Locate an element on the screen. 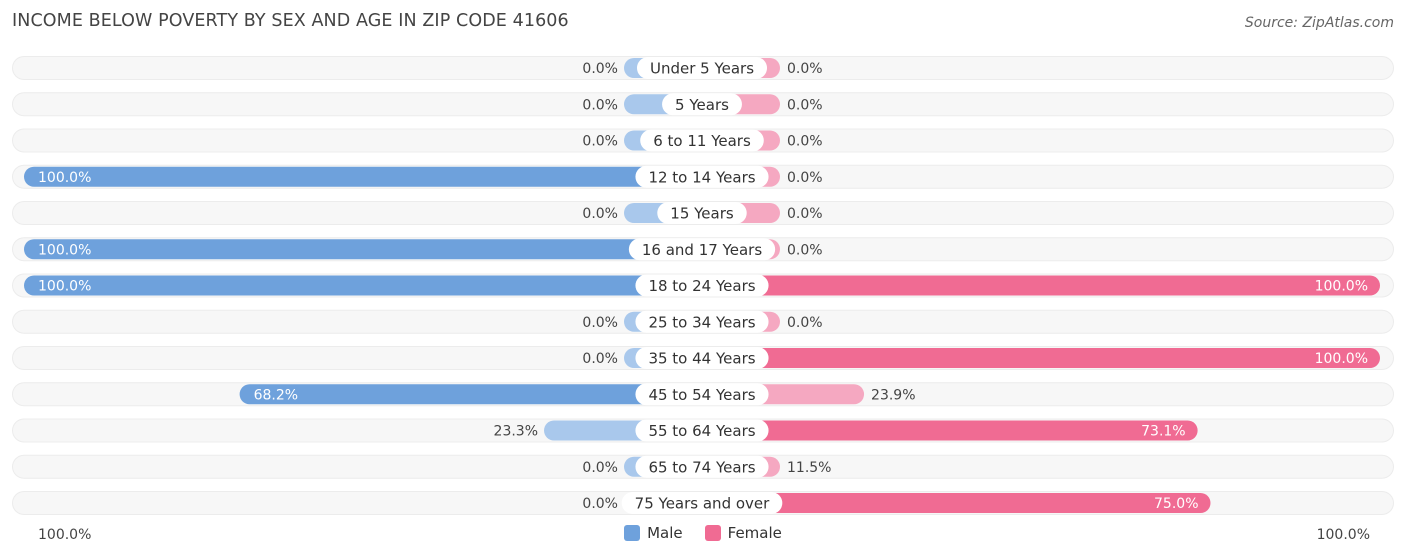  category-label: 12 to 14 Years is located at coordinates (701, 177).